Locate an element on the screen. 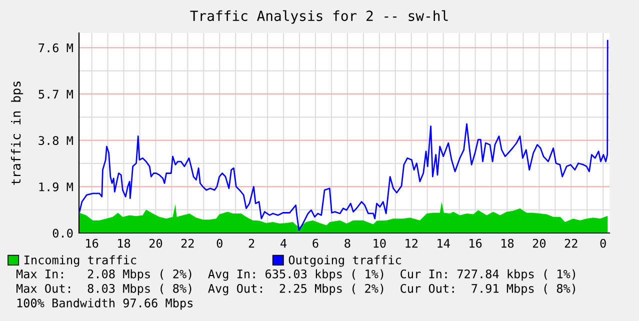 The height and width of the screenshot is (321, 639). x-tick-label: 4 is located at coordinates (283, 243).